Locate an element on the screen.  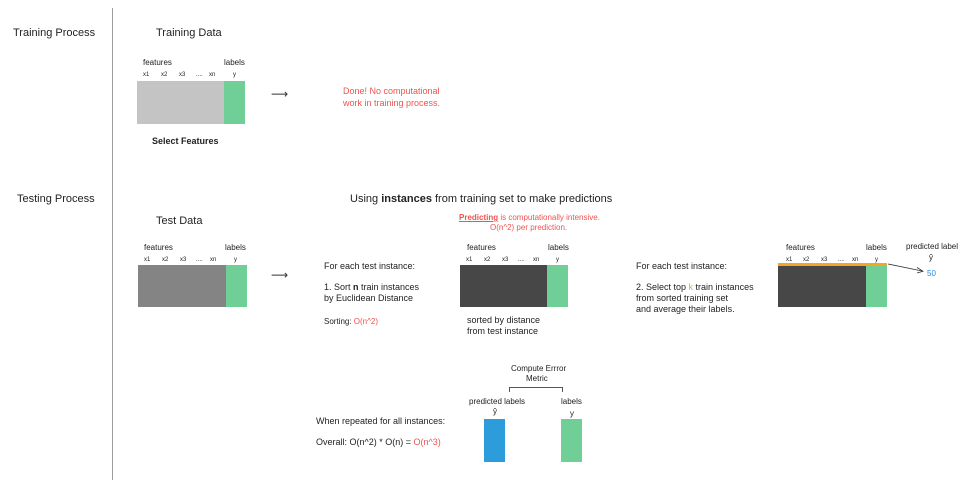
training-col-x2: x2 is located at coordinates (164, 75).